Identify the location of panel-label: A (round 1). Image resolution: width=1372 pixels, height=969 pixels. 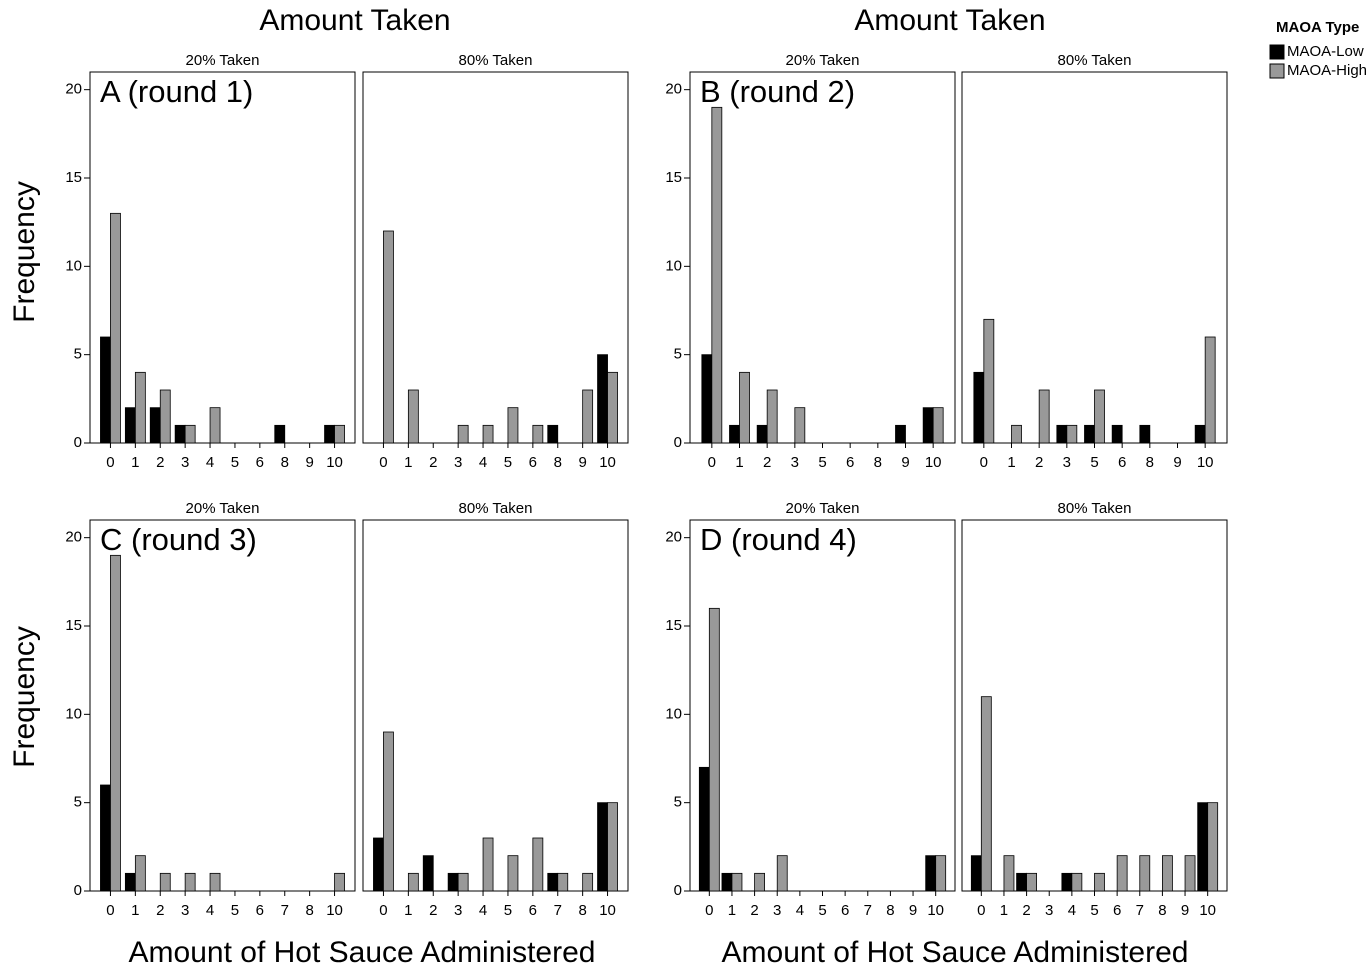
(176, 91).